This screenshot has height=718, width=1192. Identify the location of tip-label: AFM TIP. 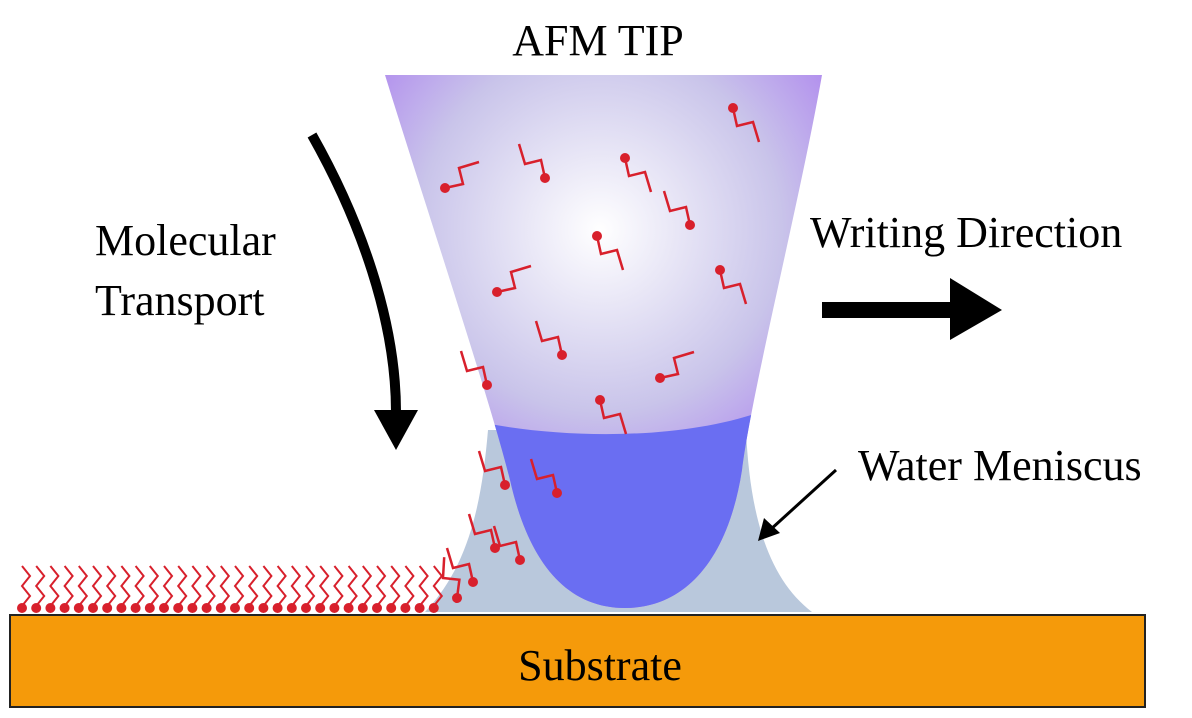
(598, 40).